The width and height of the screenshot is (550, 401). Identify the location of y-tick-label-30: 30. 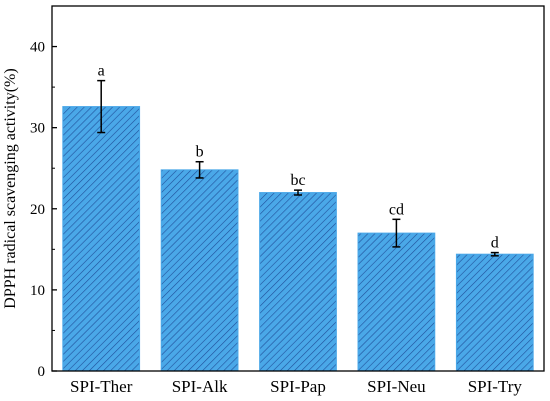
(37, 129).